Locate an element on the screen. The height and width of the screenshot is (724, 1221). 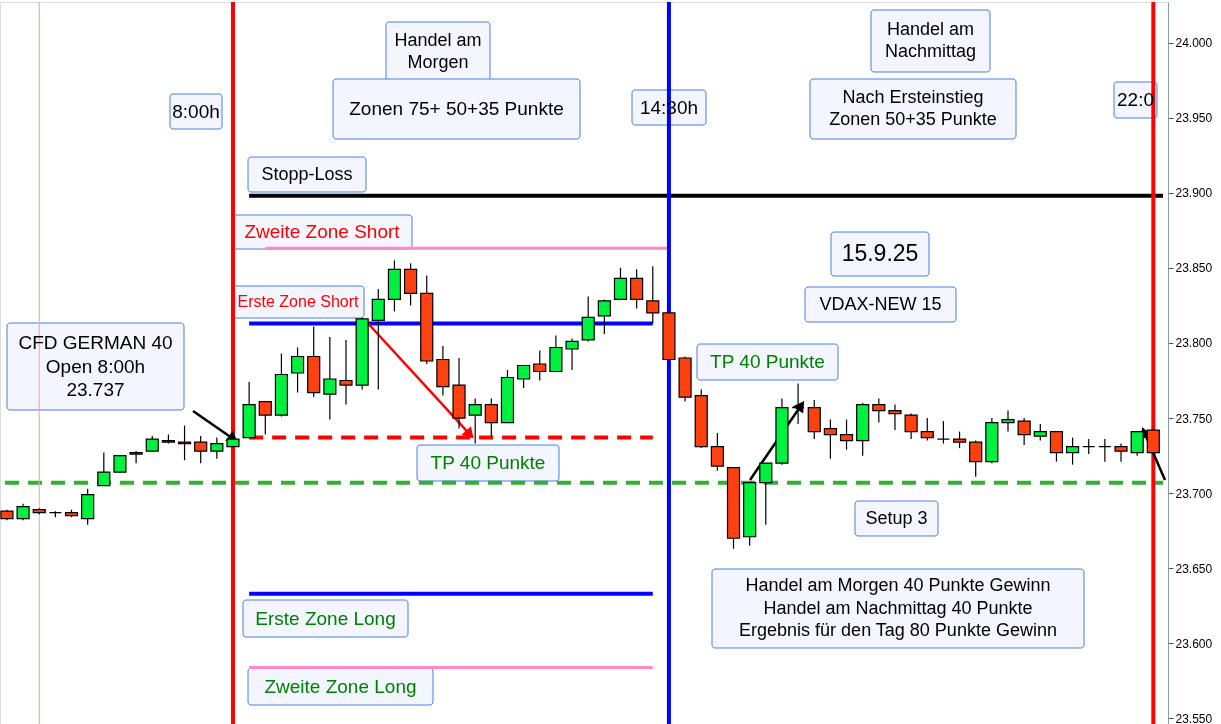
y-tick-label: 23.800 is located at coordinates (1194, 343).